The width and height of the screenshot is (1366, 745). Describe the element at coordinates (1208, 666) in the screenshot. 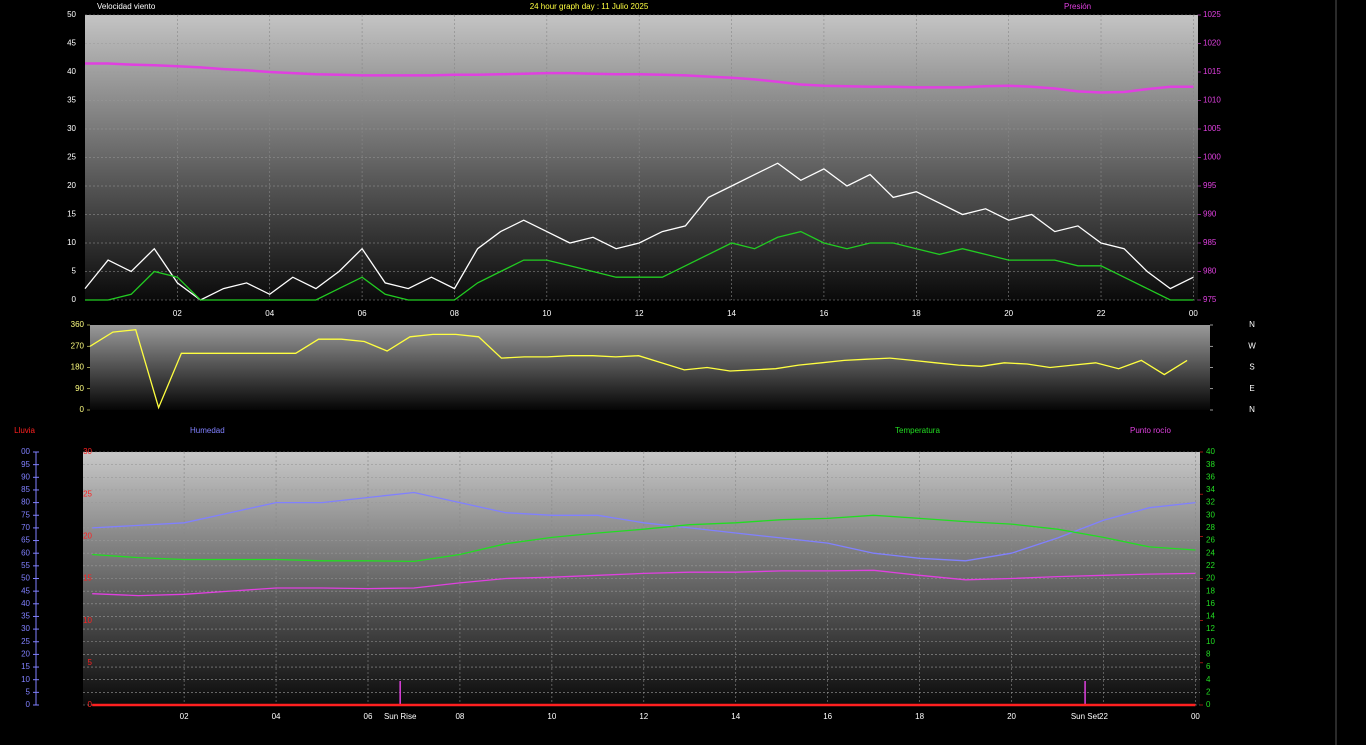

I see `y-tick-label: 6` at that location.